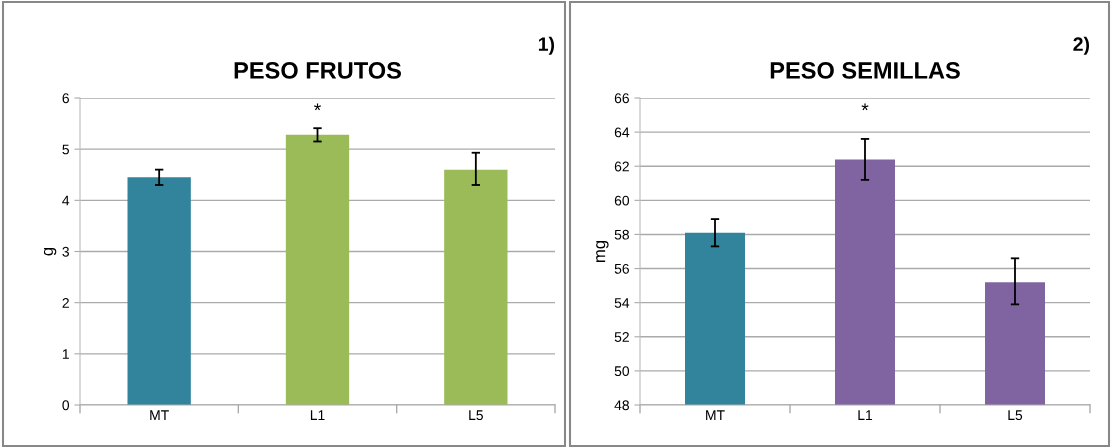 The width and height of the screenshot is (1112, 448). Describe the element at coordinates (621, 98) in the screenshot. I see `y-tick-label: 66` at that location.